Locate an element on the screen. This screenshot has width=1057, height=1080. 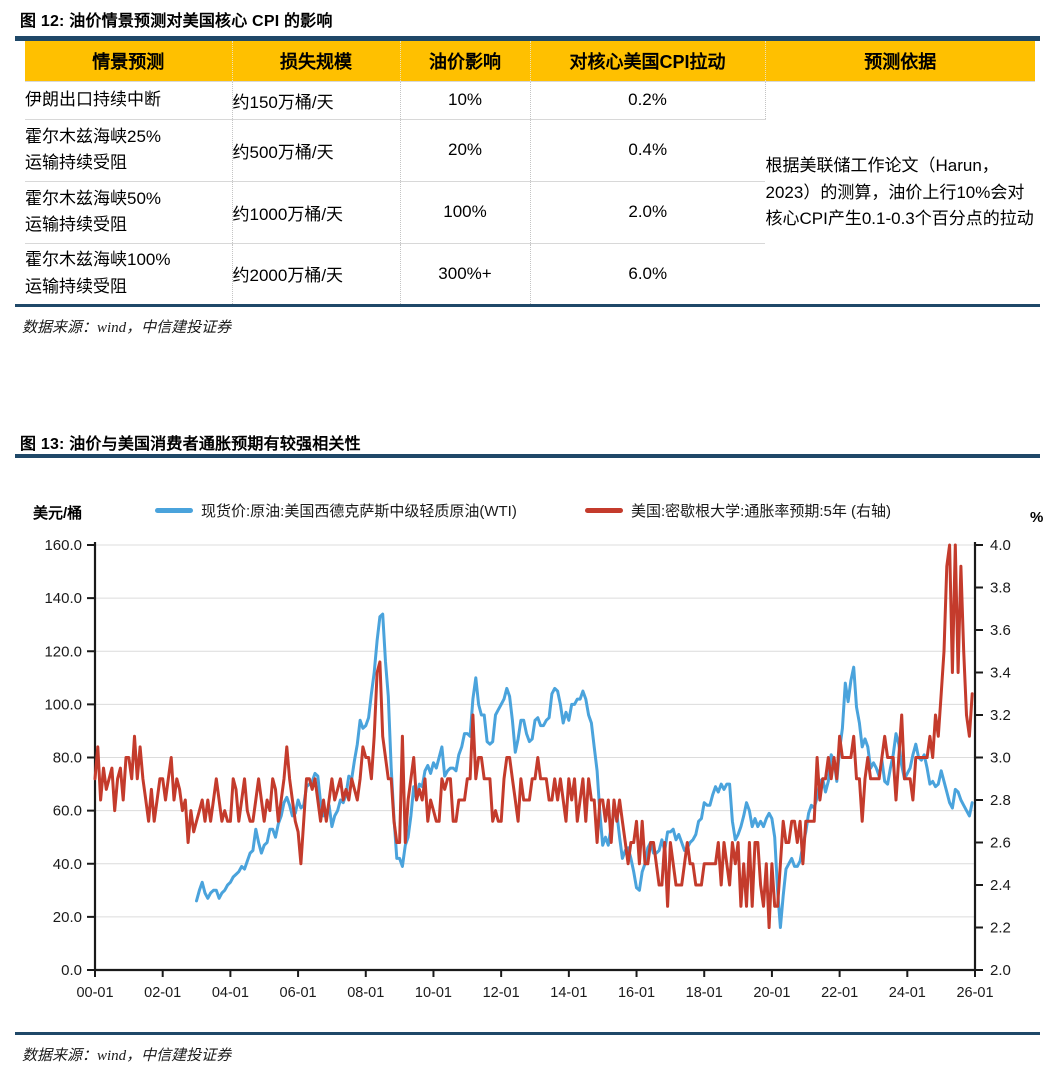
table-row: 霍尔木兹海峡25% 运输持续受阻 约500万桶/天 20% 0.4% is located at coordinates (530, 149).